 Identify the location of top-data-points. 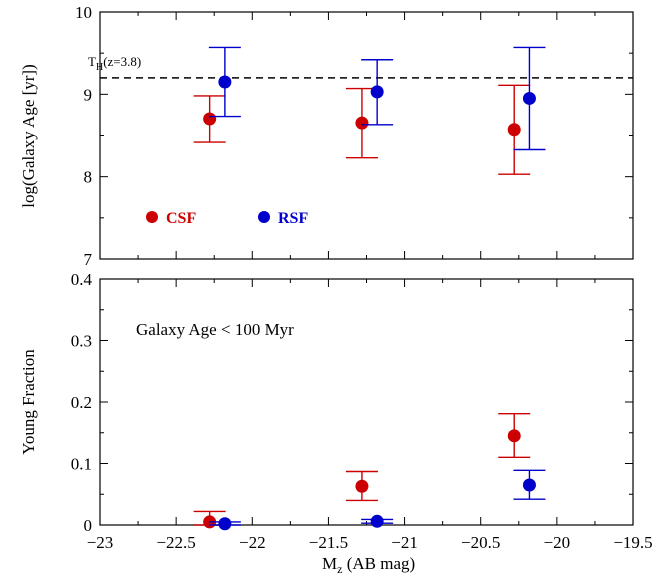
(369, 110).